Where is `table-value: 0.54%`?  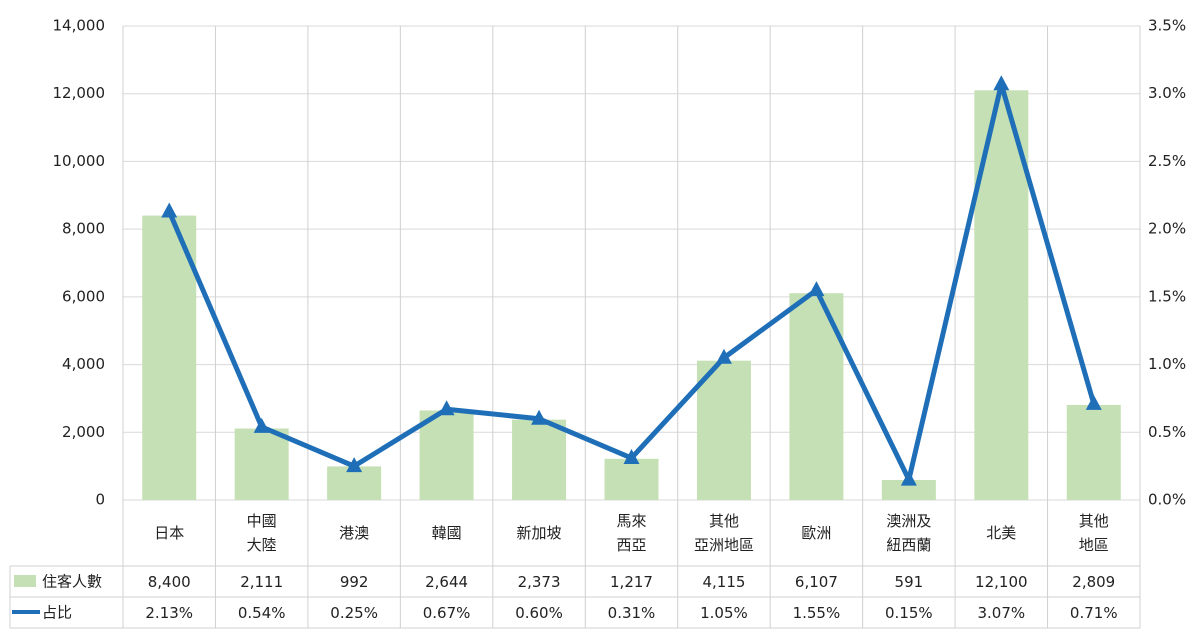 table-value: 0.54% is located at coordinates (261, 612).